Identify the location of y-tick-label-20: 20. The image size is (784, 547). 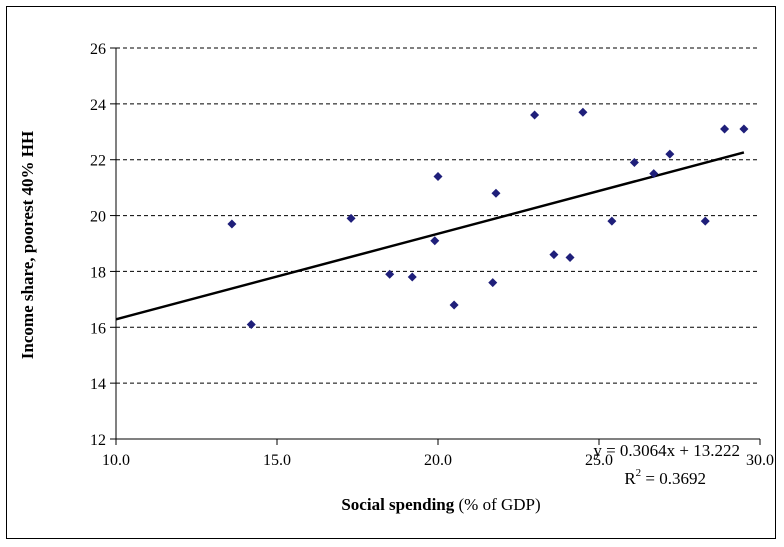
(98, 217).